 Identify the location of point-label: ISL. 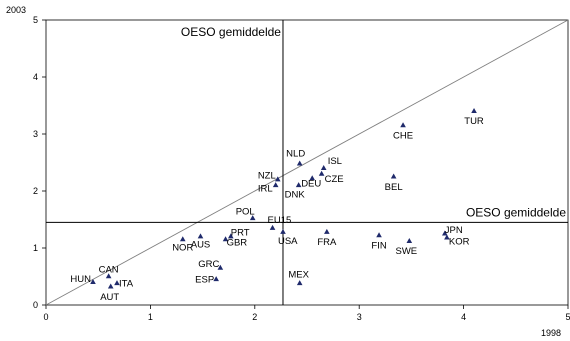
(335, 161).